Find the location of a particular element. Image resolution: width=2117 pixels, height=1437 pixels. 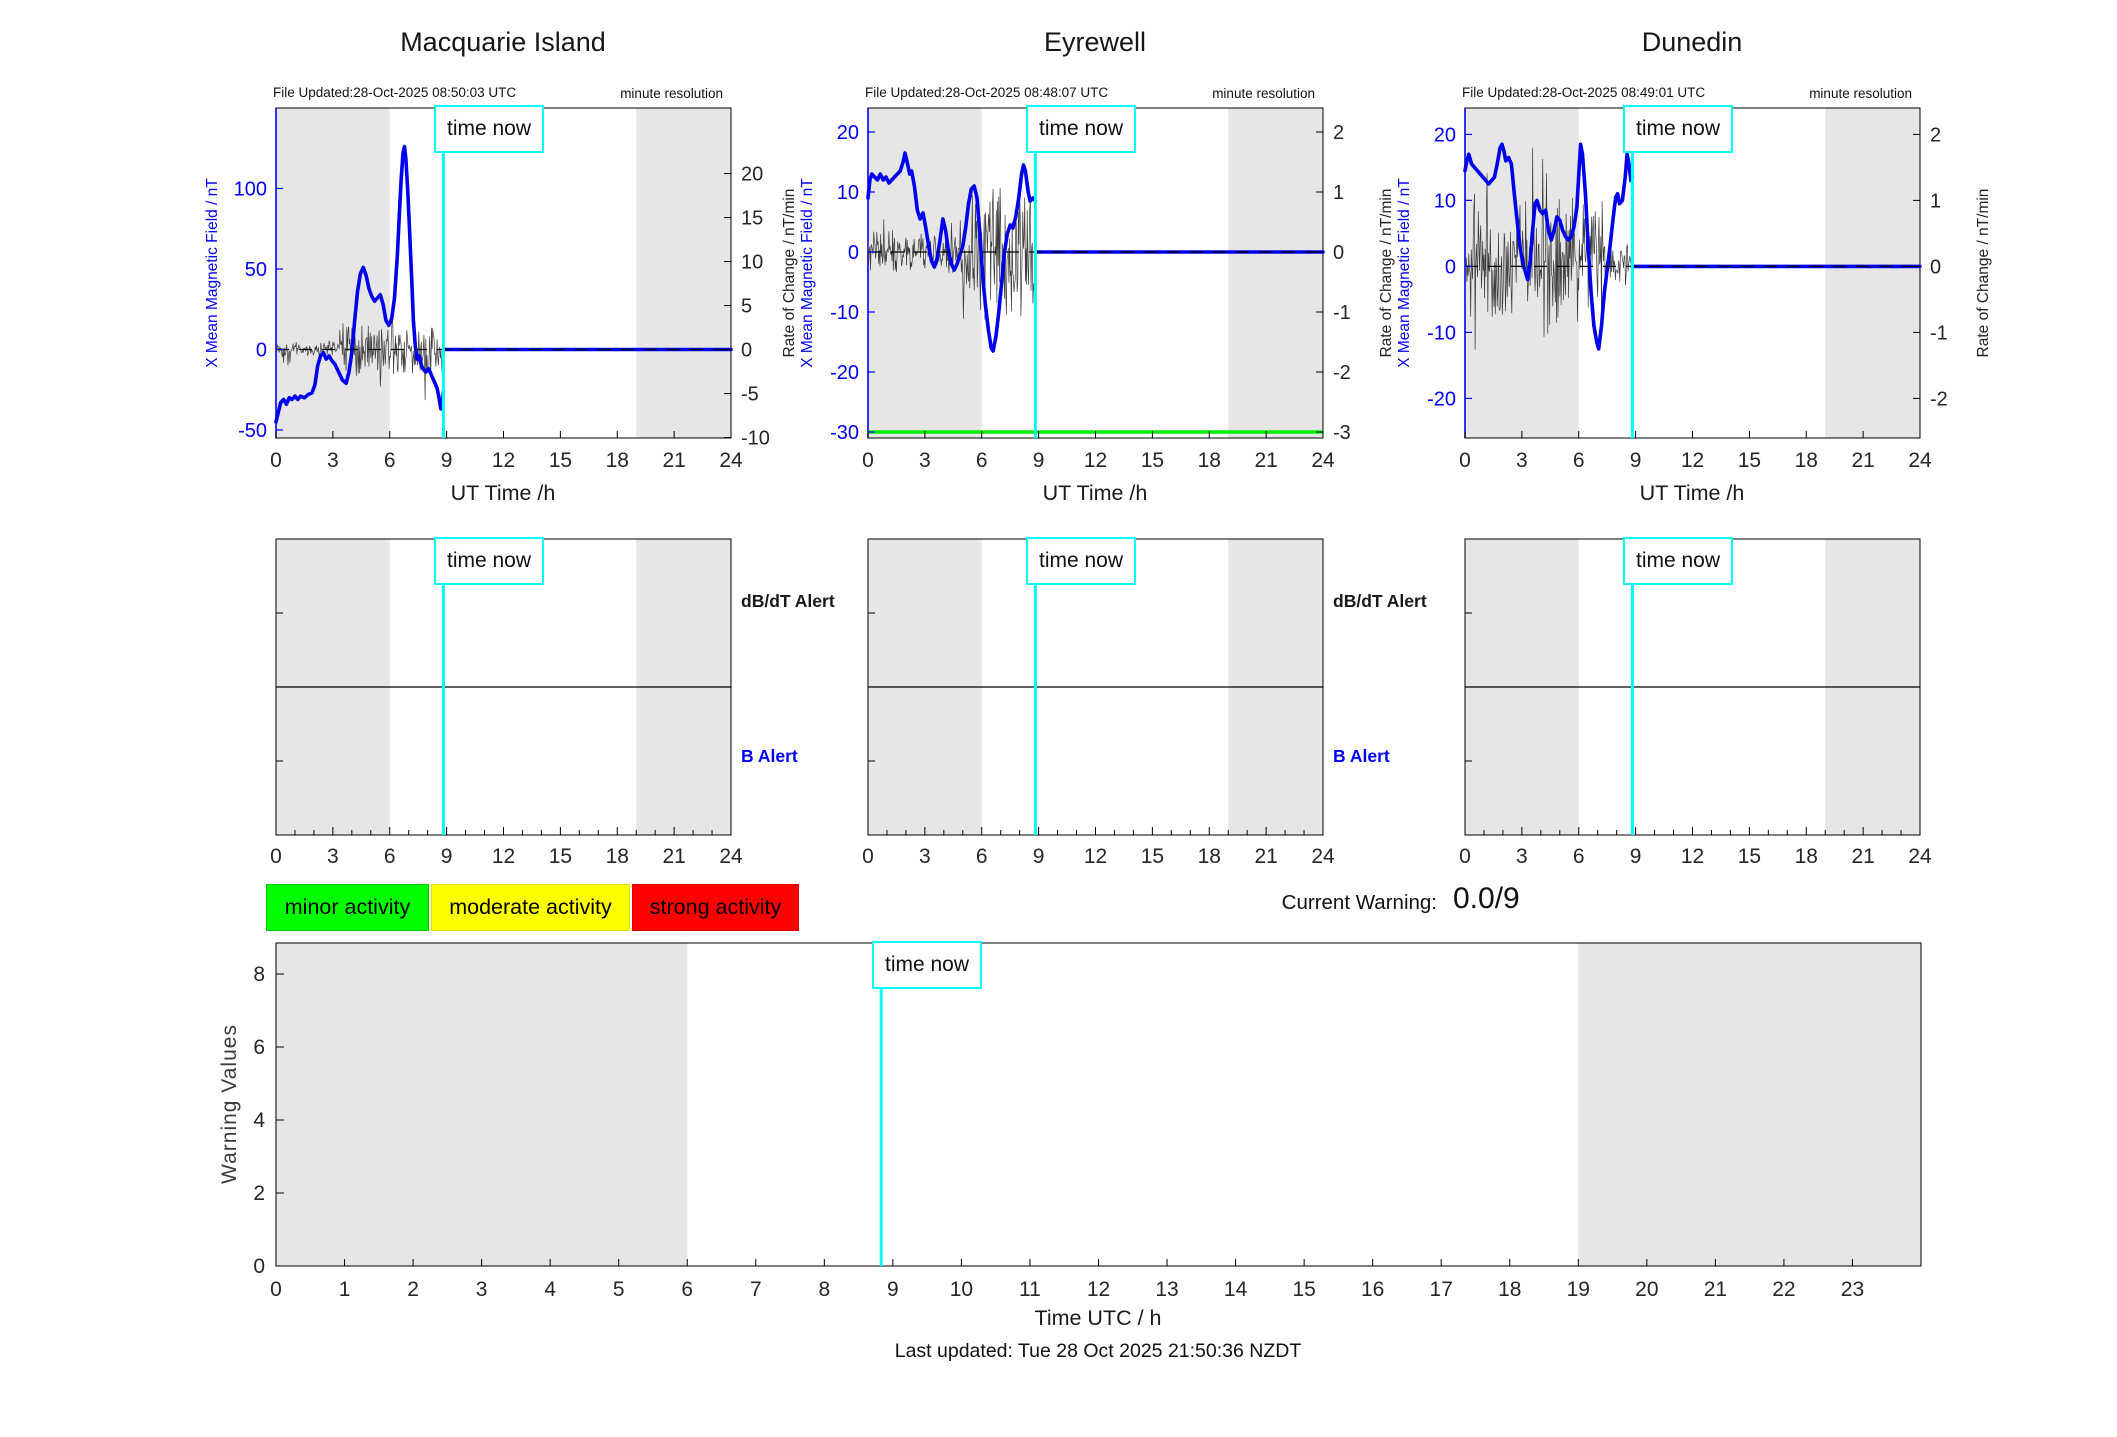

b-alert-label-2: B Alert is located at coordinates (1361, 756).